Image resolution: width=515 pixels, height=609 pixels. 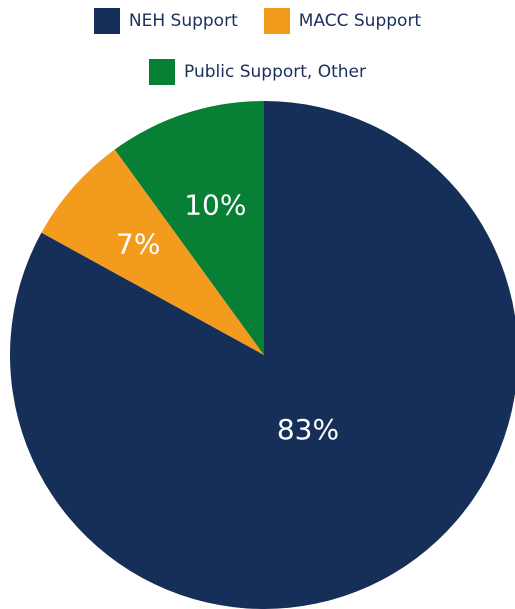 What do you see at coordinates (138, 244) in the screenshot?
I see `slice-label-macc-support: 7%` at bounding box center [138, 244].